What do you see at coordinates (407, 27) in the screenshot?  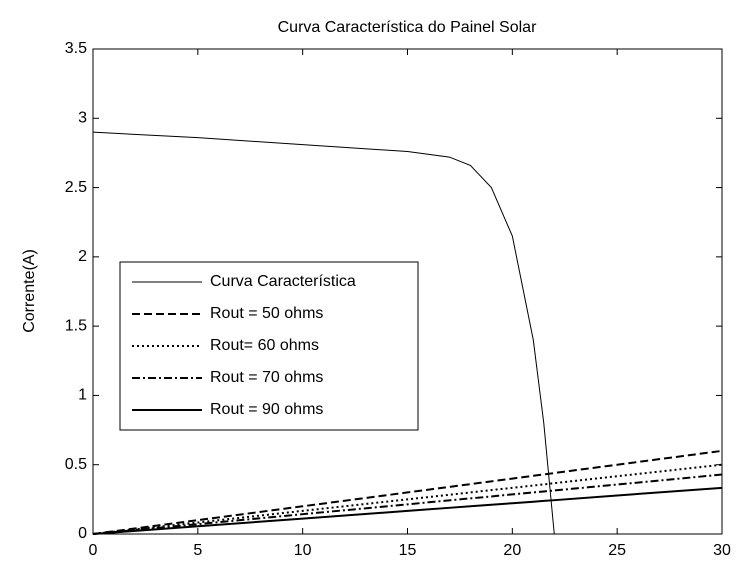 I see `chart-title: Curva Característica do Painel Solar` at bounding box center [407, 27].